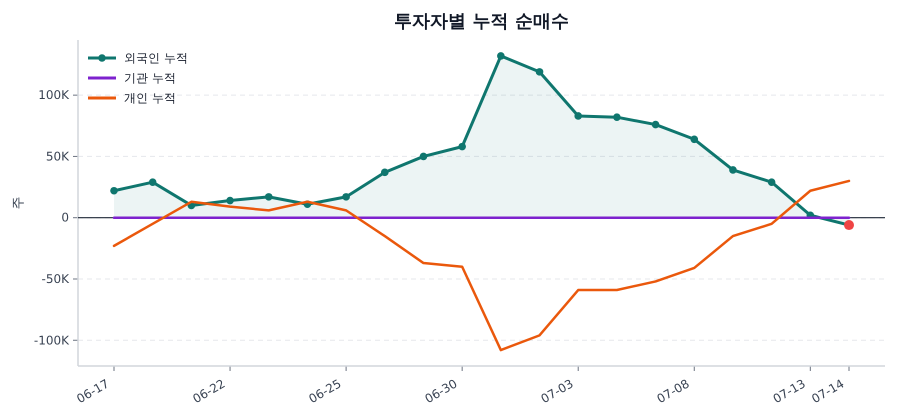  What do you see at coordinates (54, 95) in the screenshot?
I see `y-tick-label: 100K` at bounding box center [54, 95].